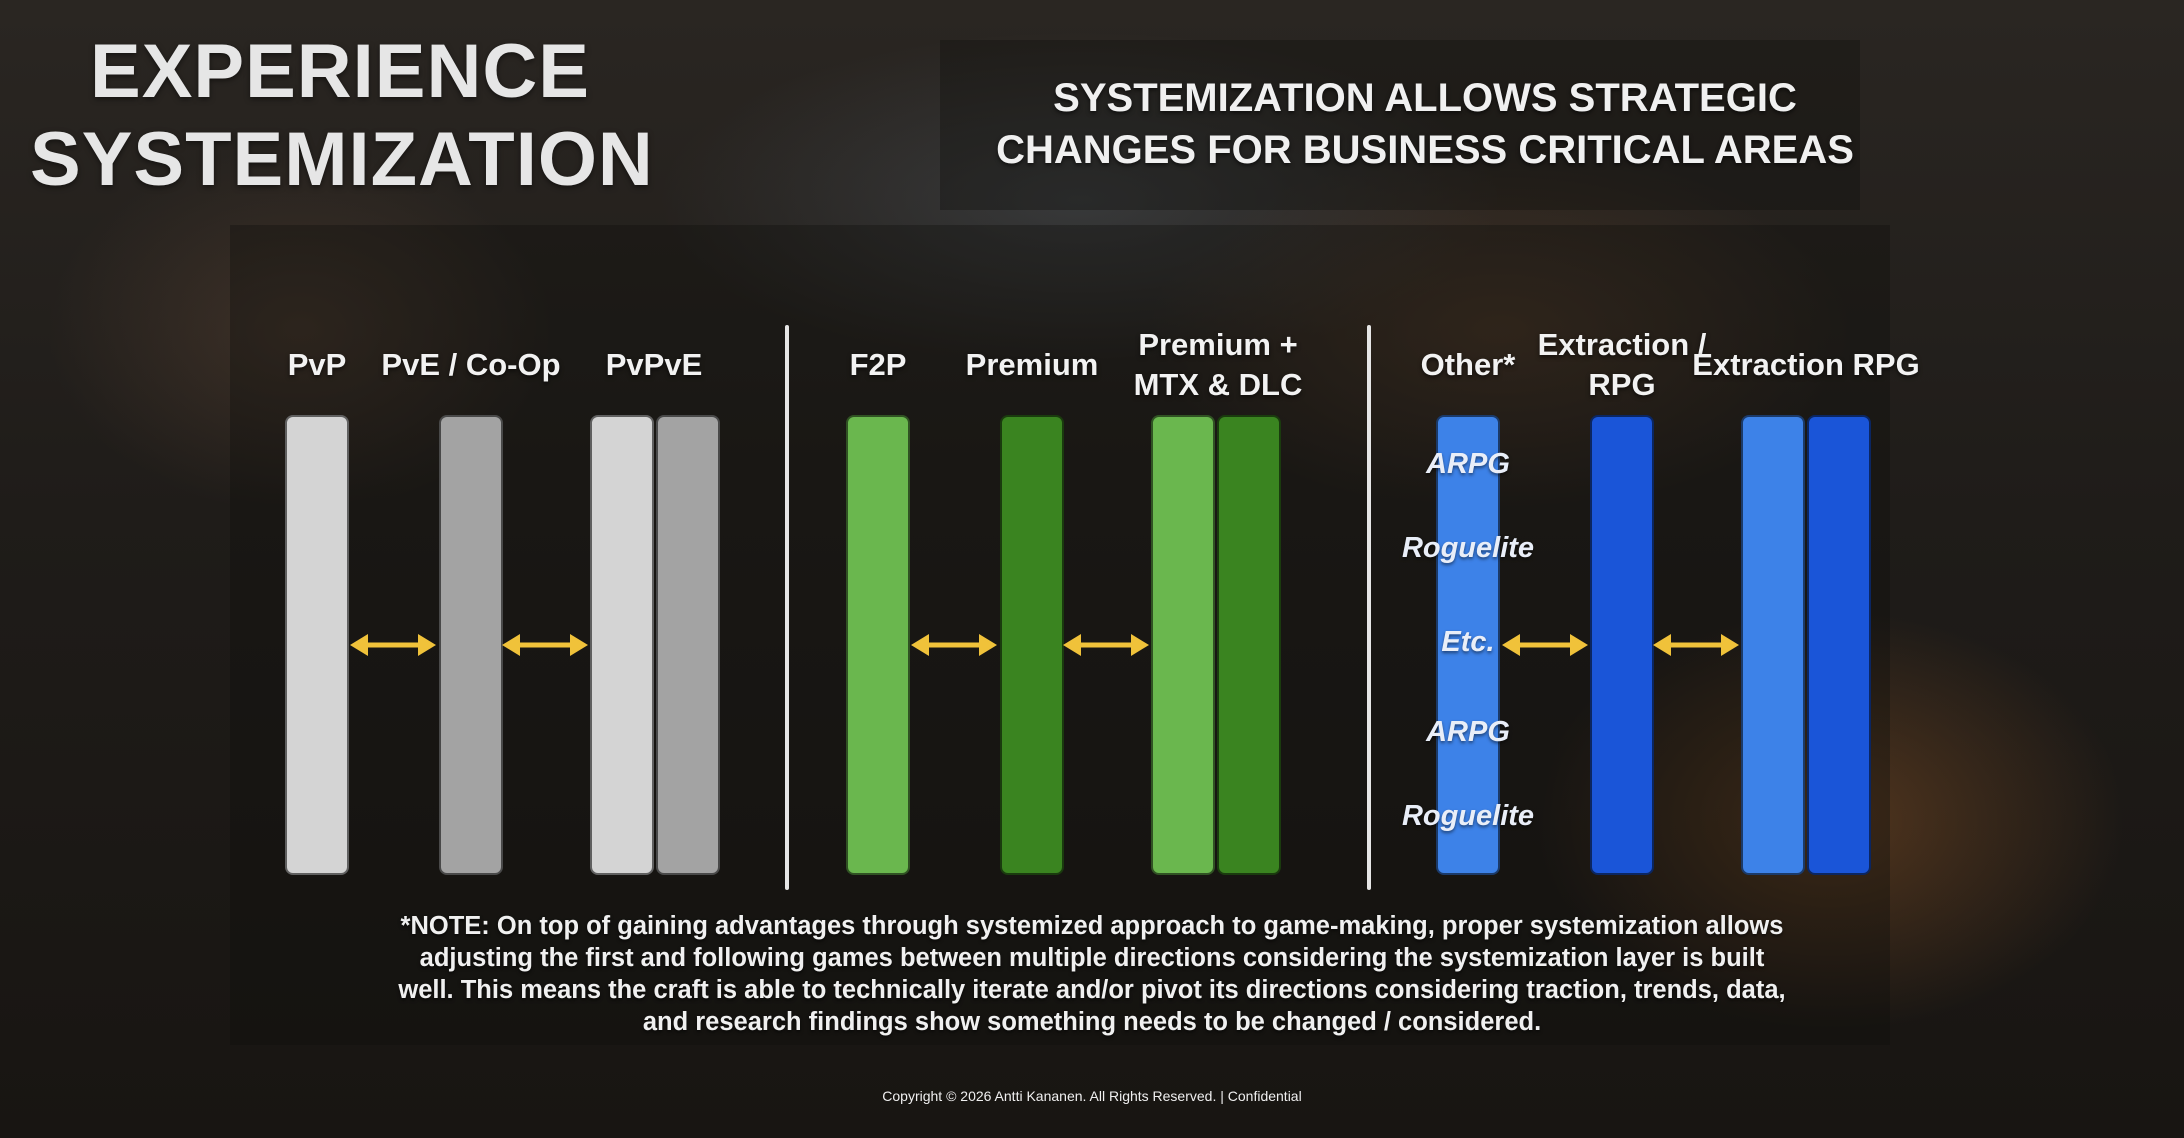  Describe the element at coordinates (1218, 364) in the screenshot. I see `label-premium-mtx-dlc: Premium + MTX & DLC` at that location.